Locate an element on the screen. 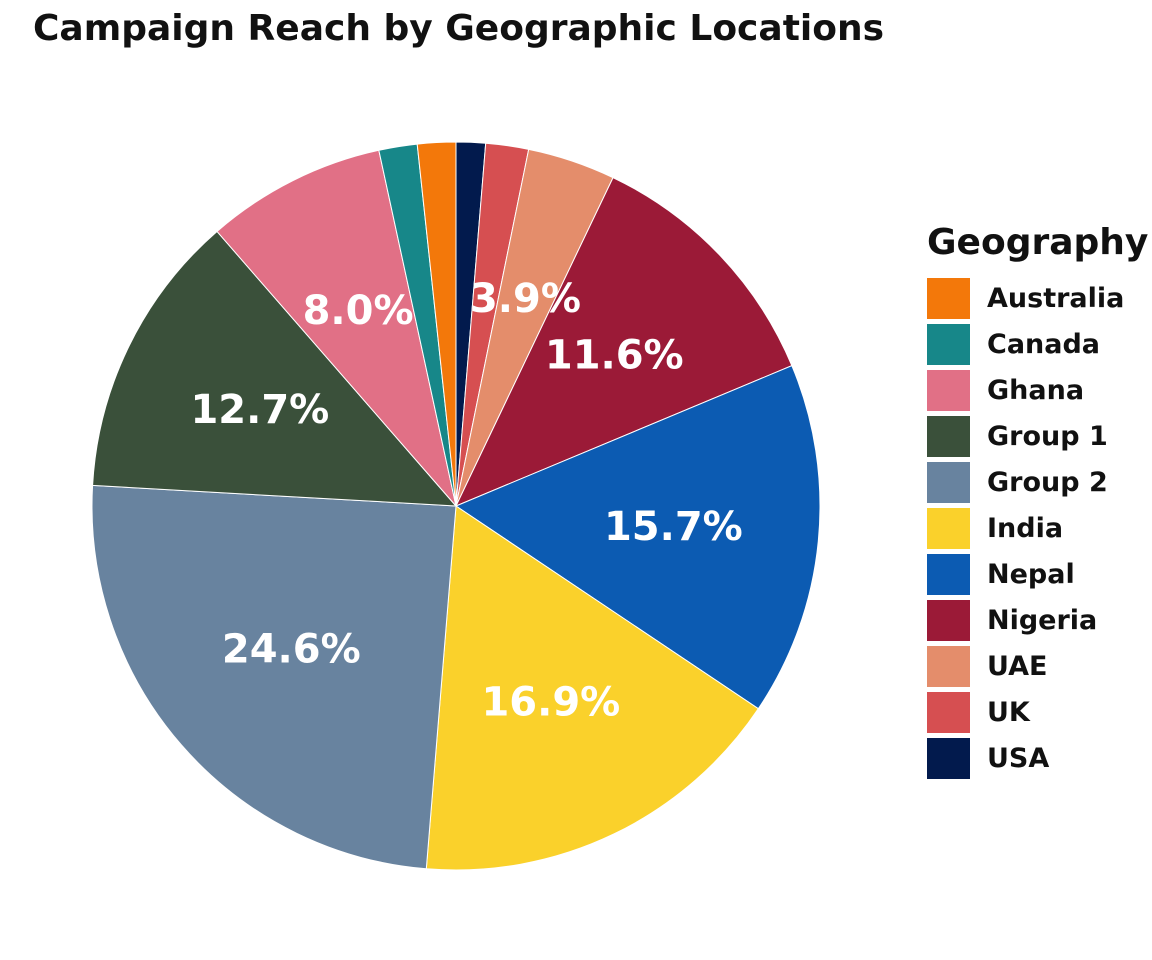 Image resolution: width=1152 pixels, height=960 pixels. pie-slice-nepal is located at coordinates (637, 537).